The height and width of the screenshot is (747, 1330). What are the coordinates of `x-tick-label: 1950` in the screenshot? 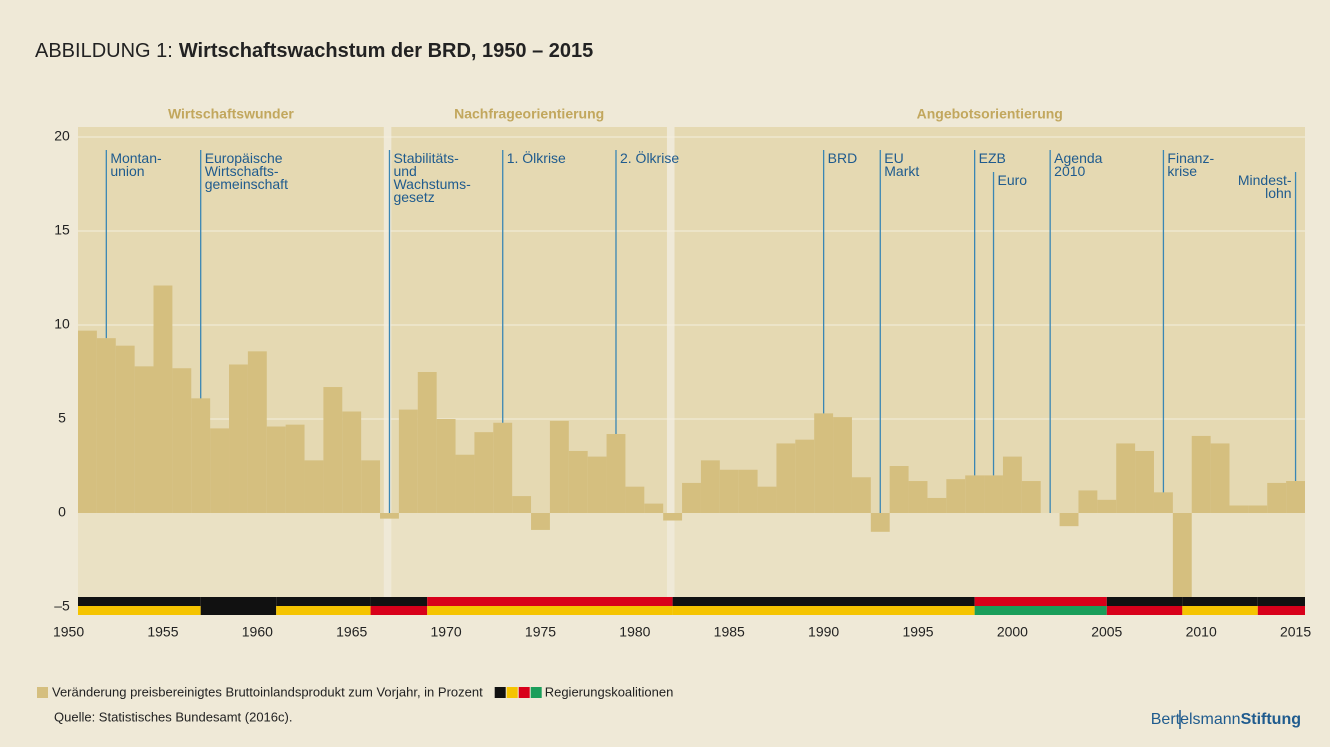 It's located at (68, 632).